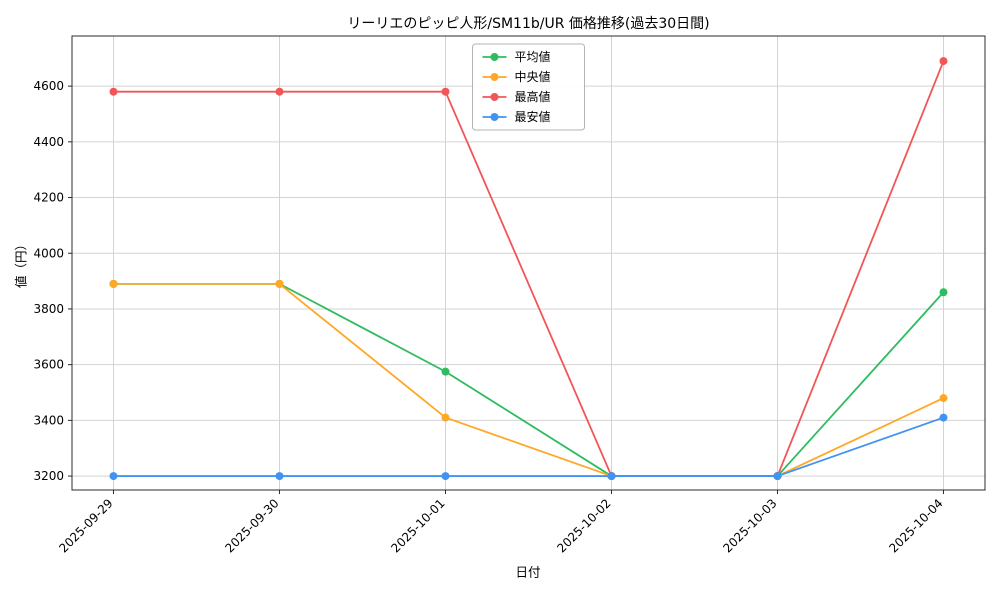 Image resolution: width=1000 pixels, height=600 pixels. Describe the element at coordinates (583, 525) in the screenshot. I see `x-tick-label: 2025-10-02` at that location.